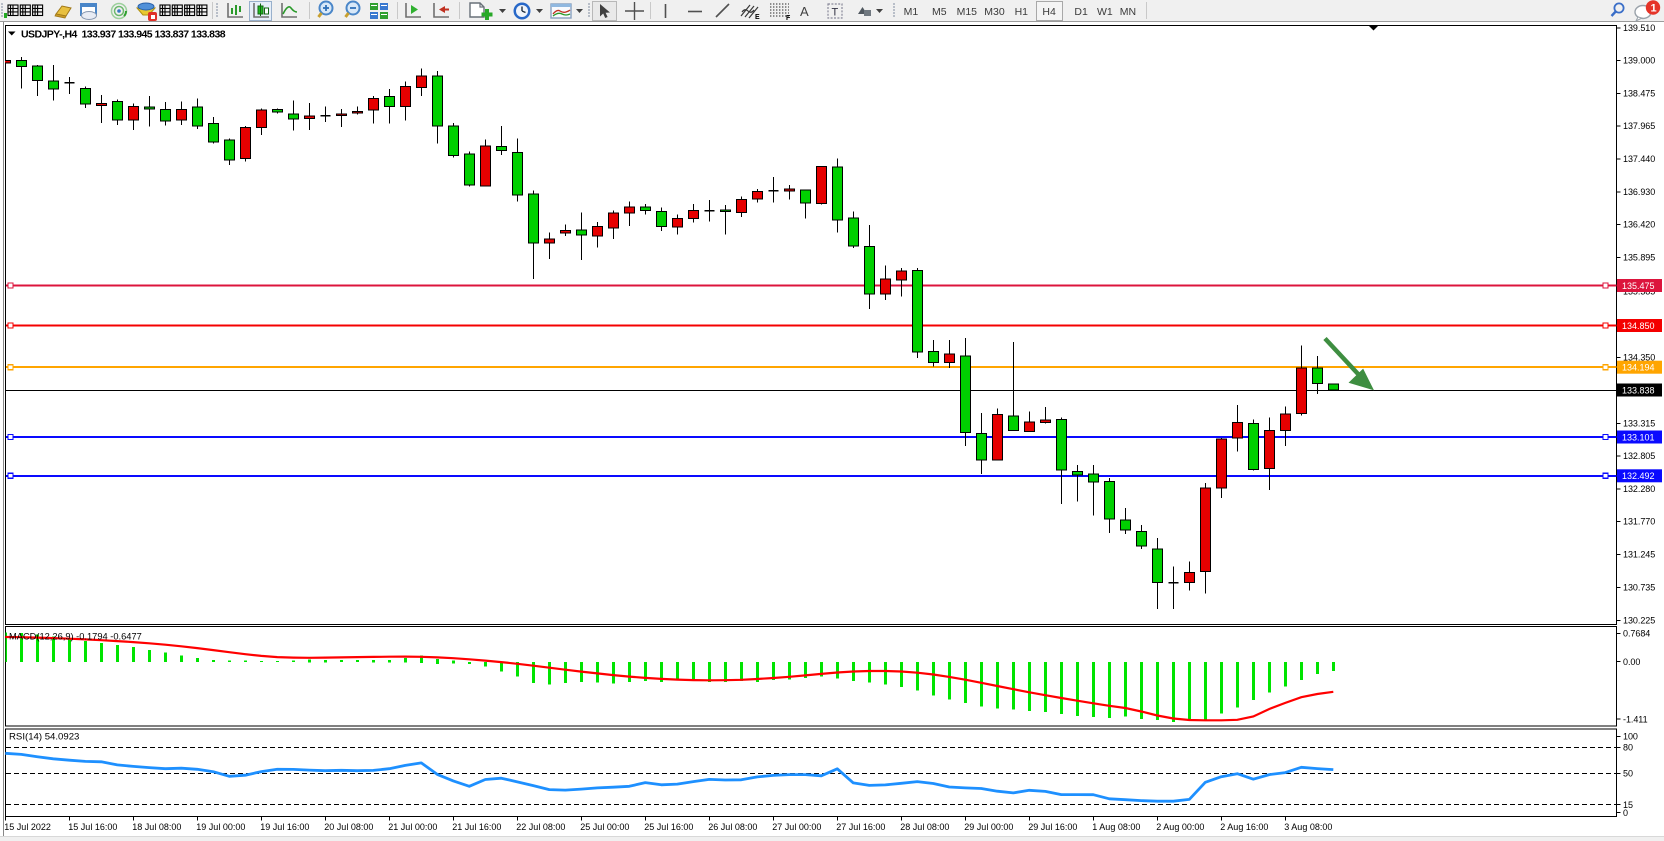 The width and height of the screenshot is (1664, 841). What do you see at coordinates (1631, 662) in the screenshot?
I see `svg-text: 0.00` at bounding box center [1631, 662].